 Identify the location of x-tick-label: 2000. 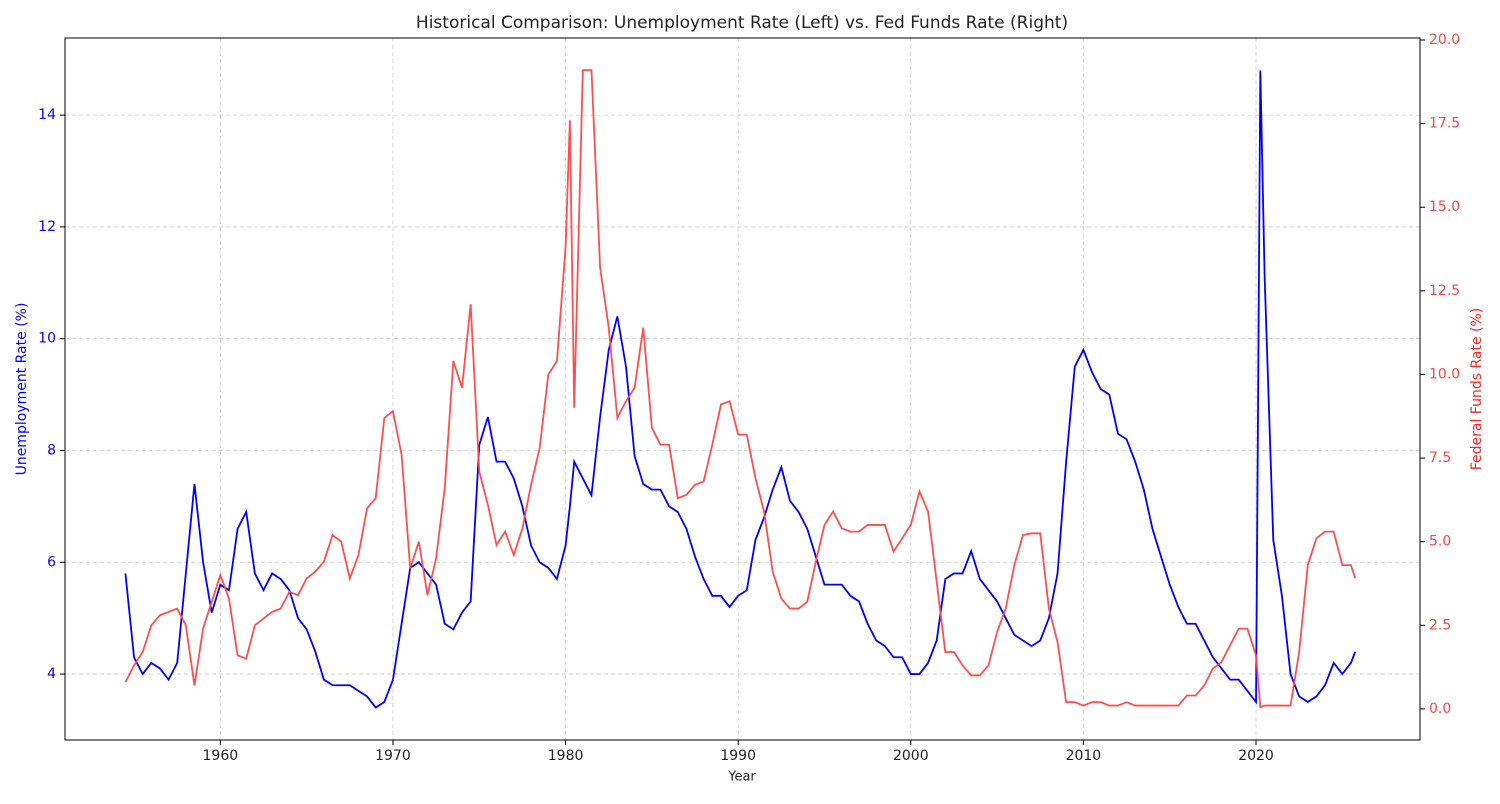
(911, 756).